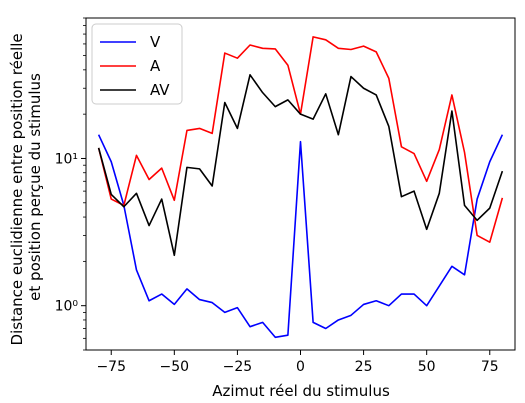 The image size is (525, 403). What do you see at coordinates (364, 367) in the screenshot?
I see `x-tick-label: 25` at bounding box center [364, 367].